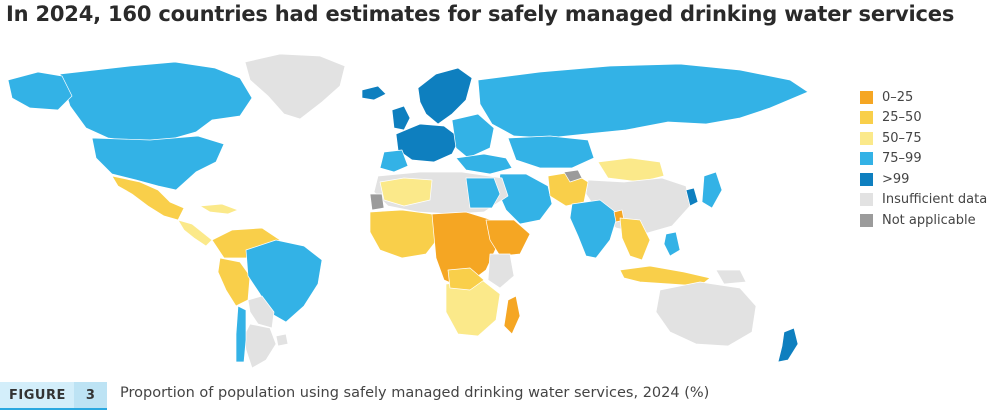  I want to click on legend-item-q3: 75–99, so click(927, 159).